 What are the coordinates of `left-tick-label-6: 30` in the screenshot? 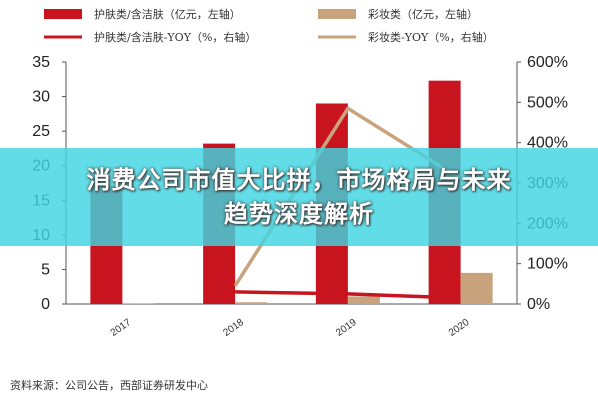 It's located at (41, 97).